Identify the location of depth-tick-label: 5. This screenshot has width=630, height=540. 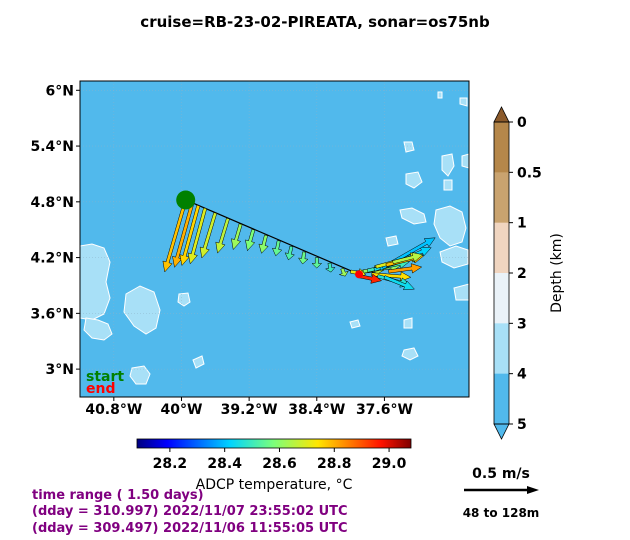
(522, 425).